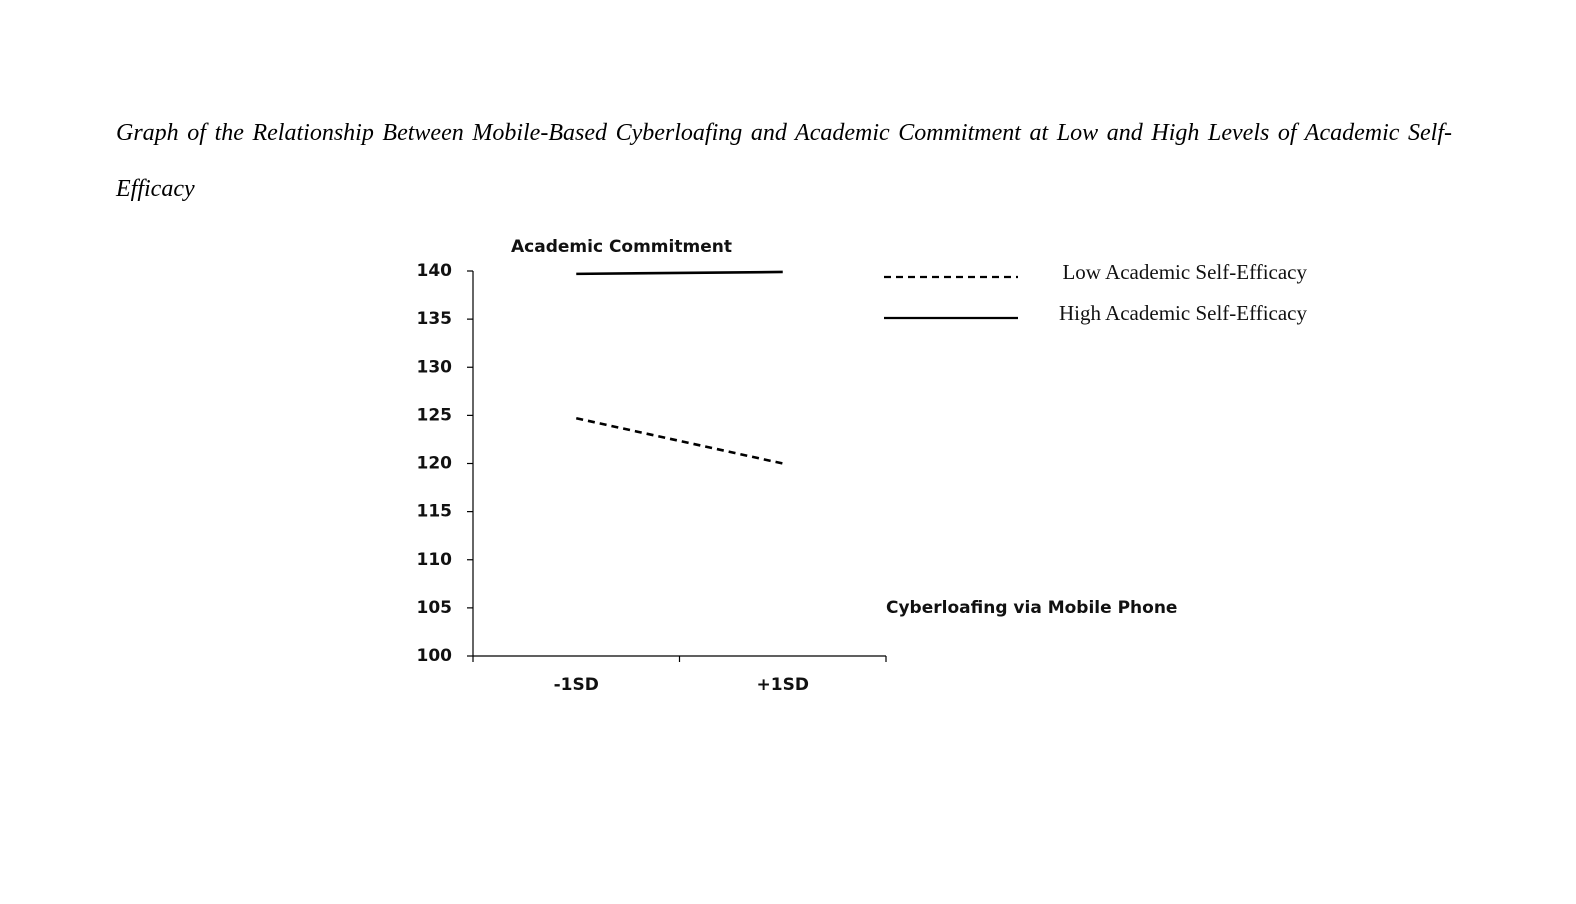 This screenshot has width=1576, height=904. What do you see at coordinates (435, 464) in the screenshot?
I see `y-tick-label: 120` at bounding box center [435, 464].